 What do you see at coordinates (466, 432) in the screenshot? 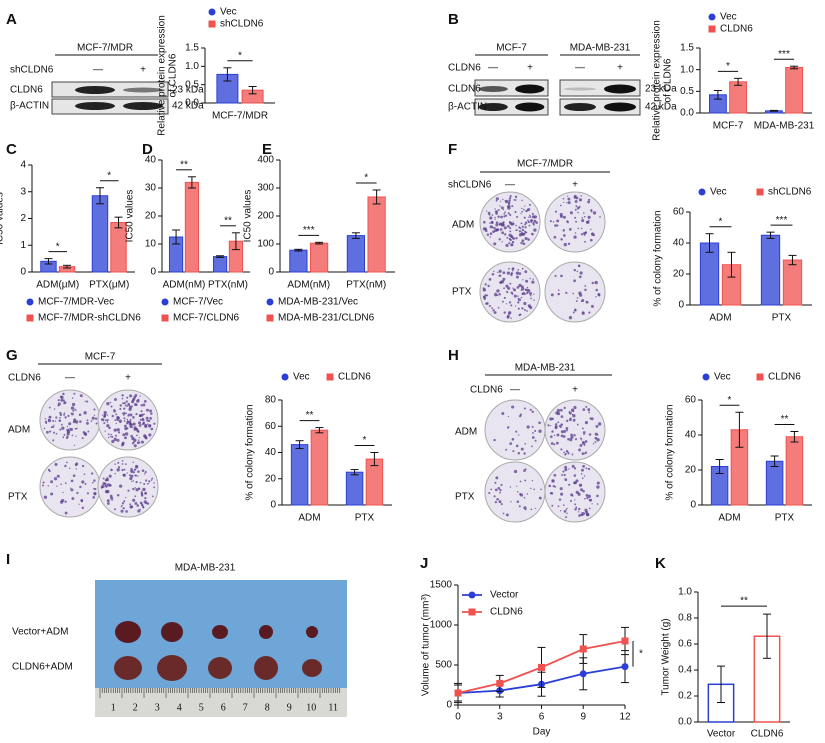
I see `row-label: ADM` at bounding box center [466, 432].